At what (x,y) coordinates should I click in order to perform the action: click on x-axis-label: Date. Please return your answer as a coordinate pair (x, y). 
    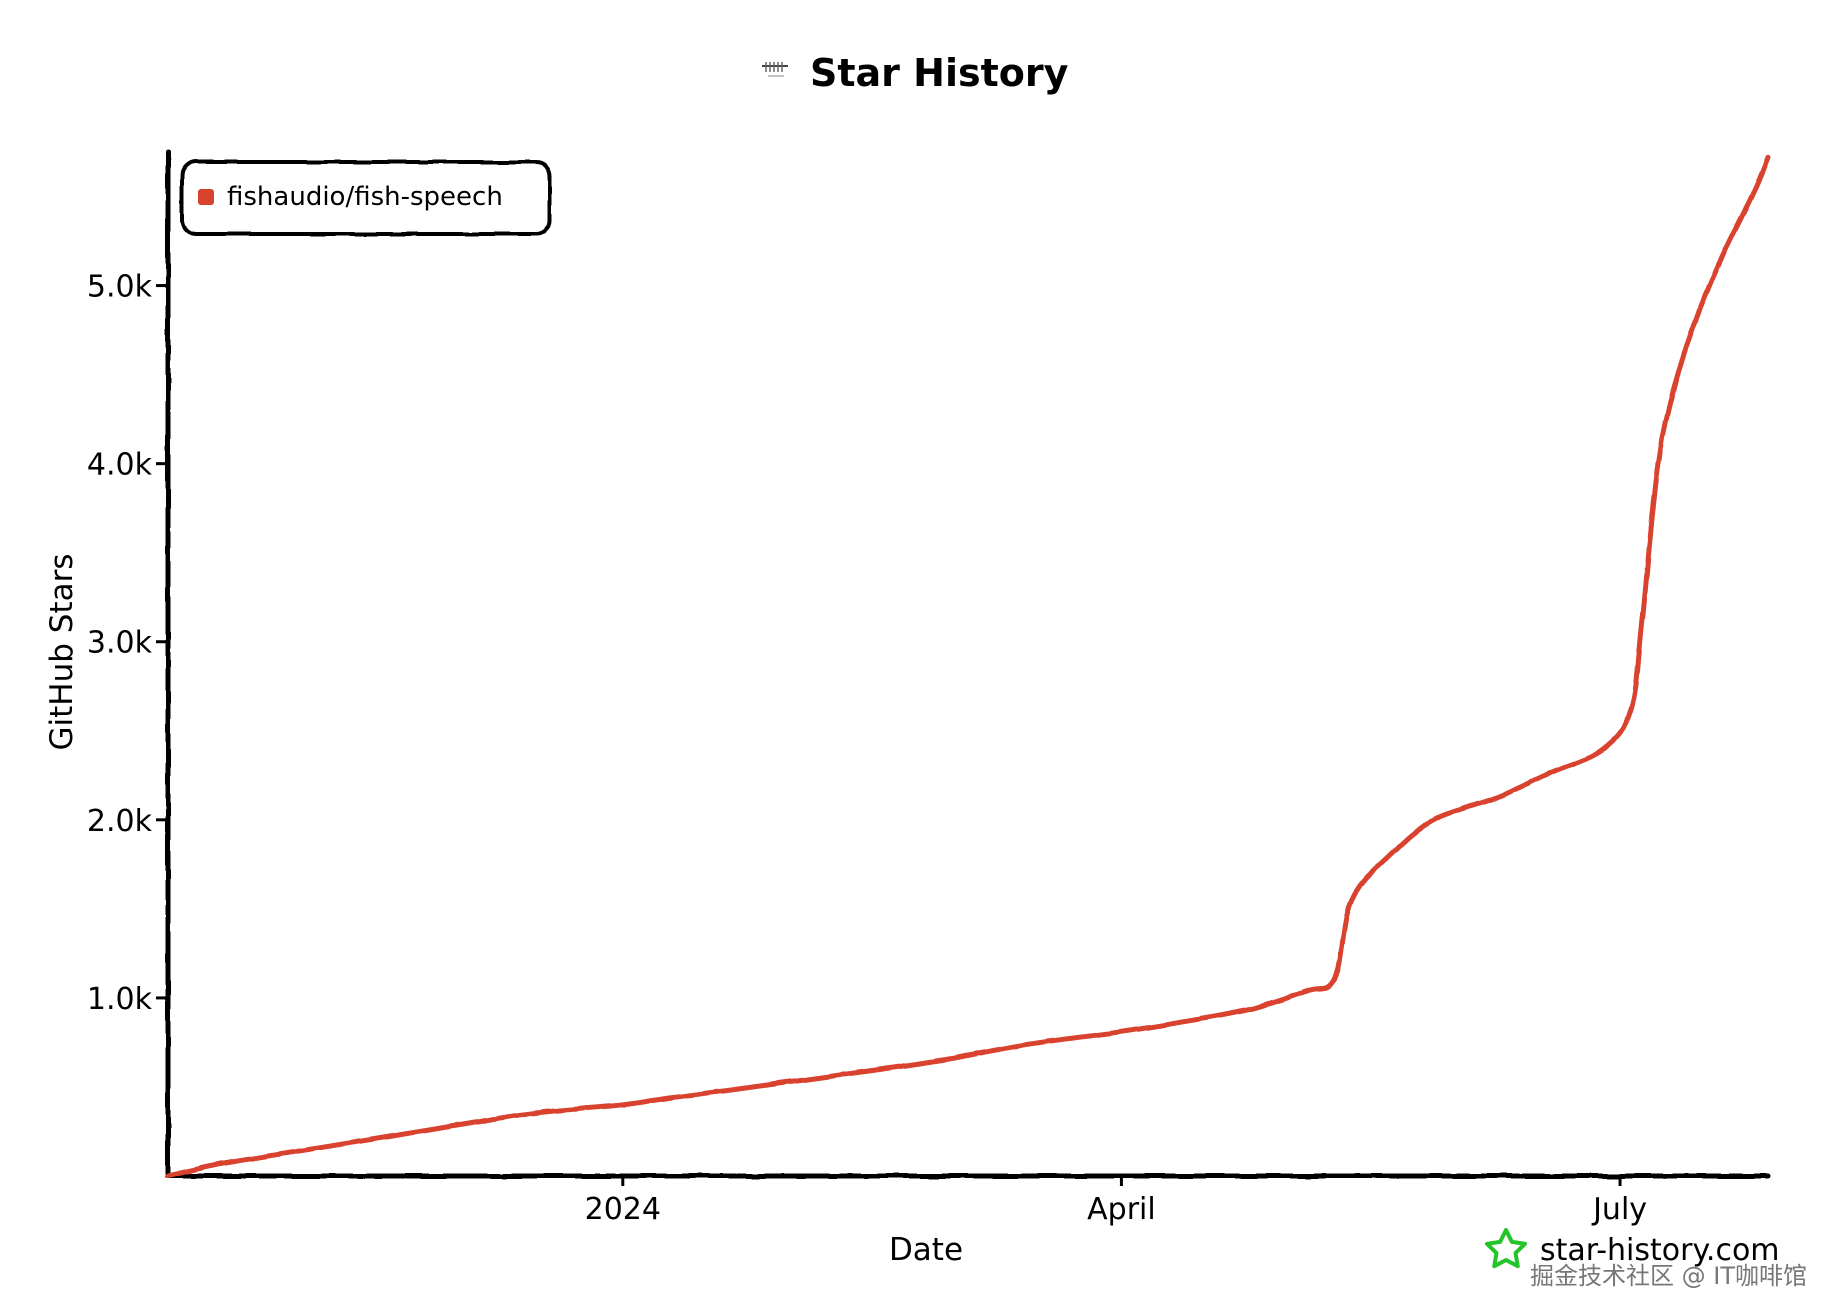
    Looking at the image, I should click on (926, 1250).